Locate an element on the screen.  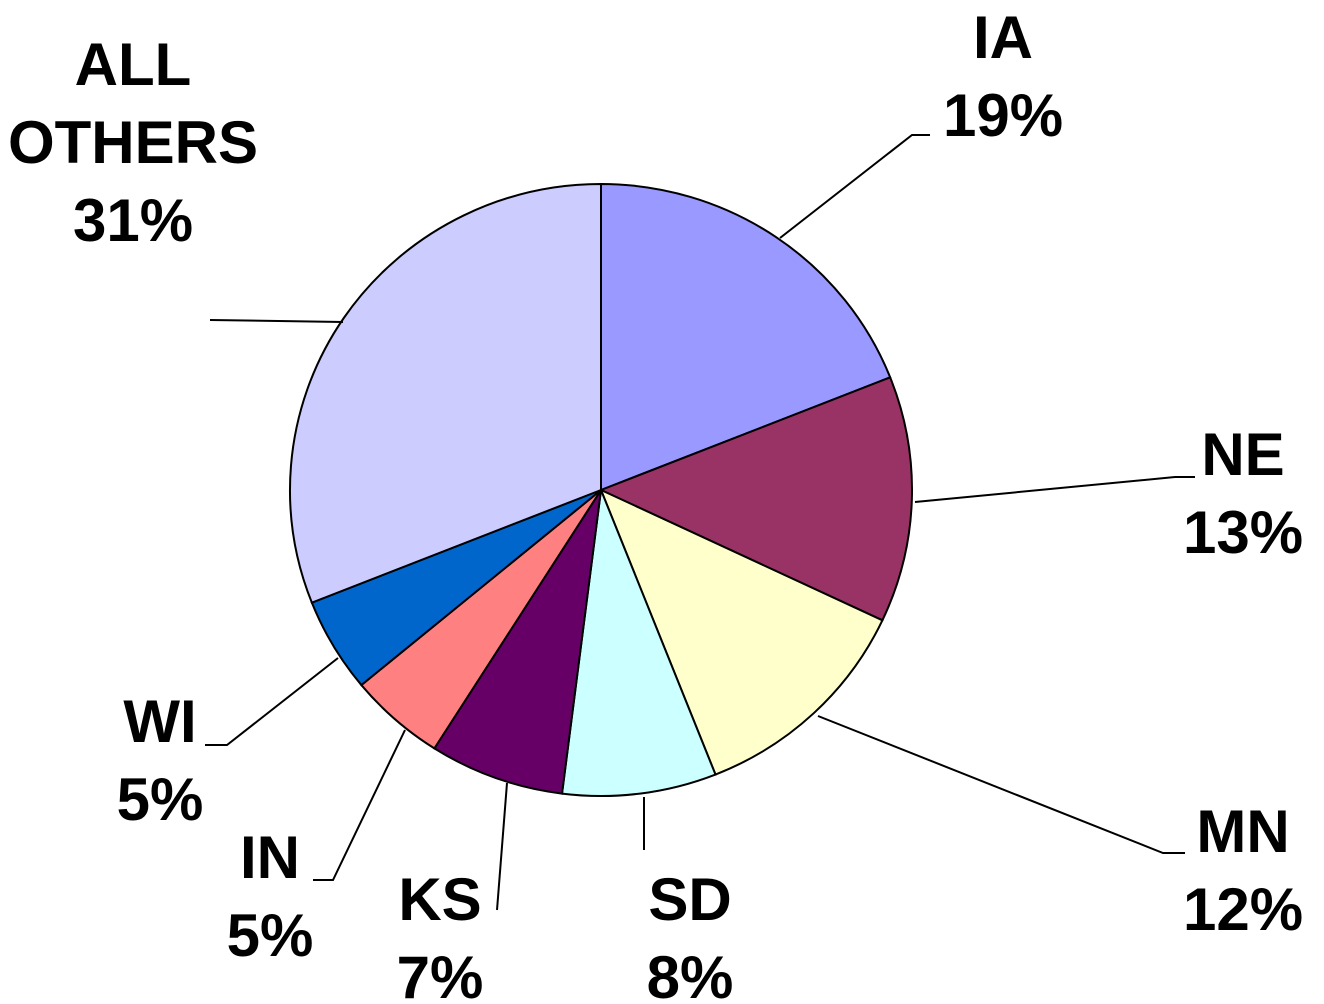
slice-label: KS 7% is located at coordinates (440, 932).